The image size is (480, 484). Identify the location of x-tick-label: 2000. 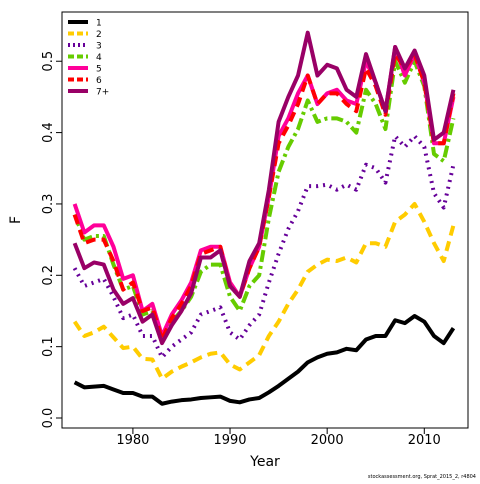
(327, 440).